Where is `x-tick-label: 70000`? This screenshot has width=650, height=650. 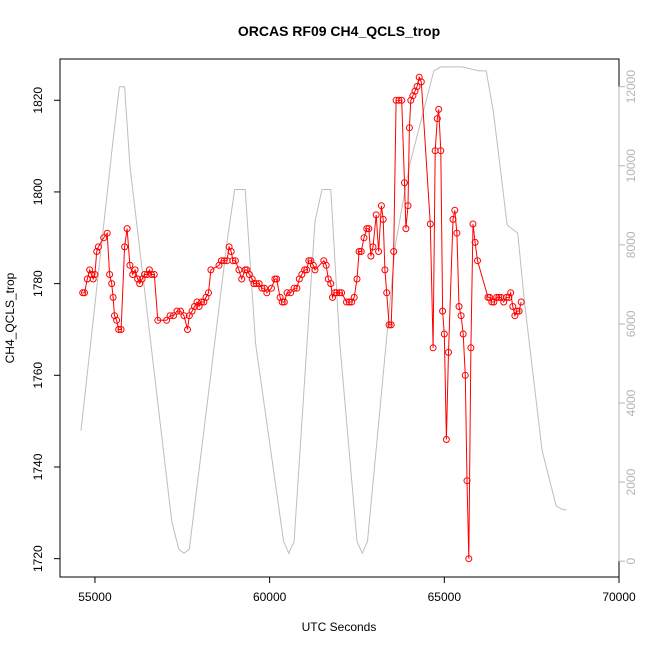 x-tick-label: 70000 is located at coordinates (619, 597).